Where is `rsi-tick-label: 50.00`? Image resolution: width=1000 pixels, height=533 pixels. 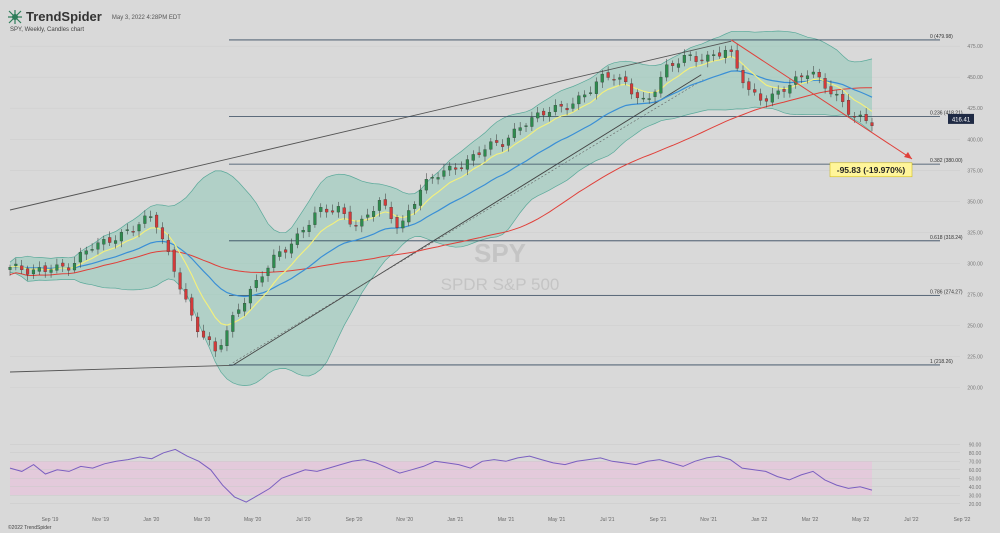 rsi-tick-label: 50.00 is located at coordinates (975, 479).